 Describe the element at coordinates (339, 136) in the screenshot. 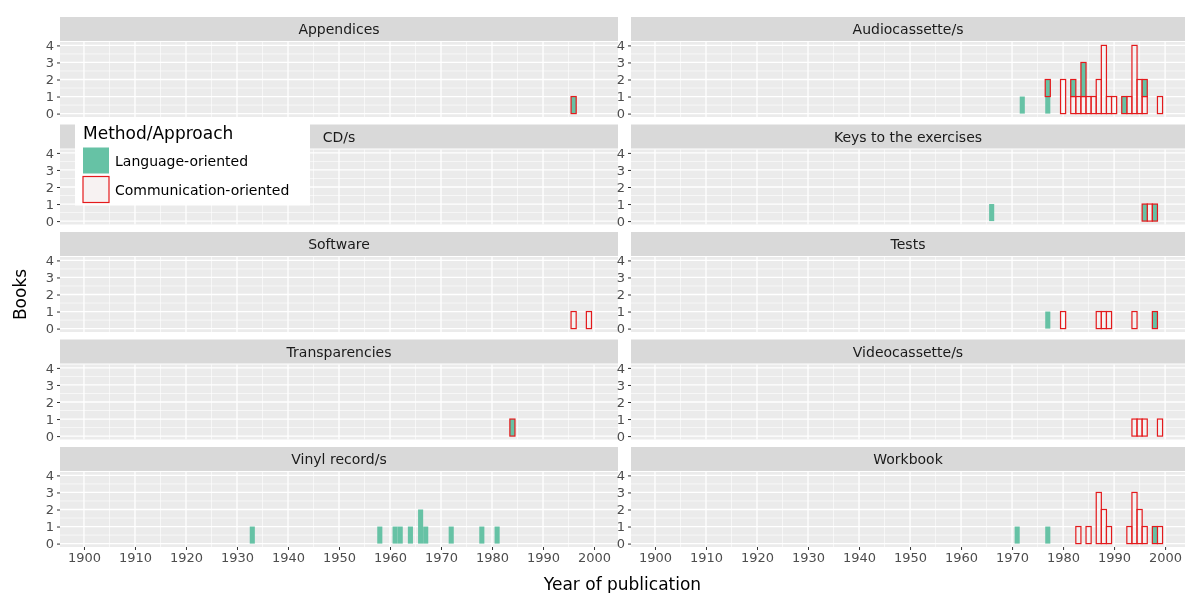

I see `chart-title: CD/s` at that location.